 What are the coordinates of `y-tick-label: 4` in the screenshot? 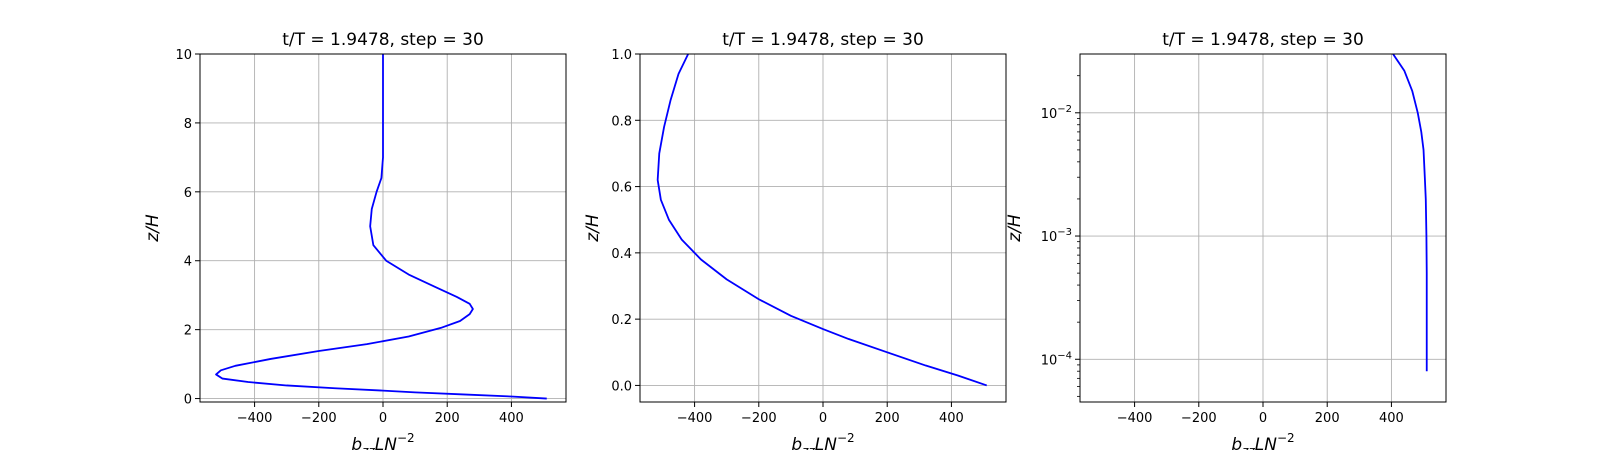 It's located at (188, 262).